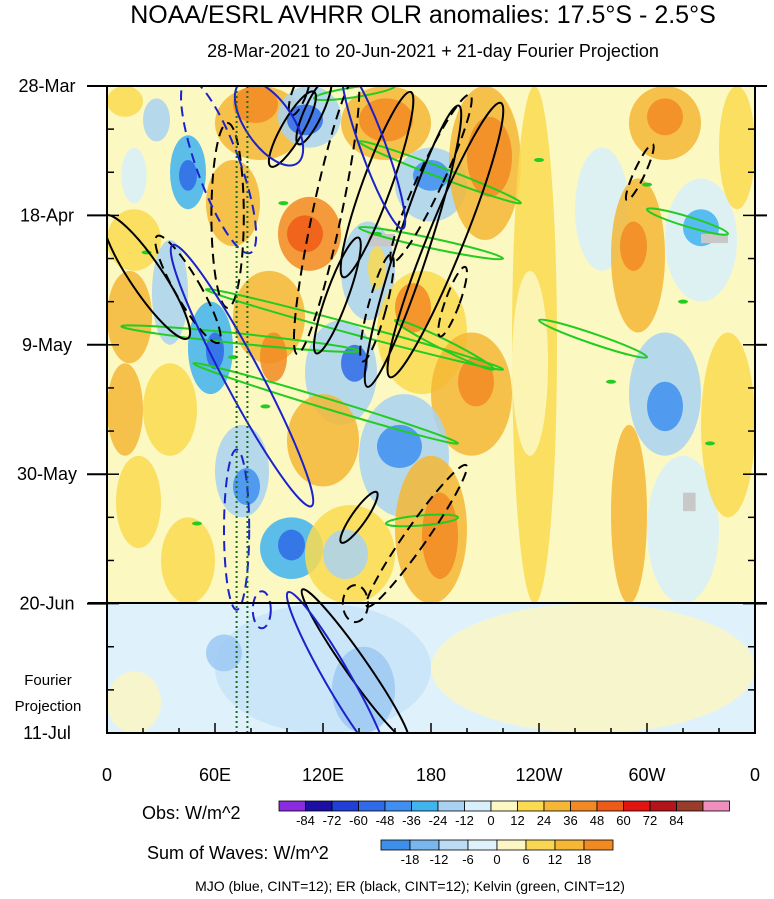  What do you see at coordinates (464, 820) in the screenshot?
I see `obs-colorbar-tick-label: -12` at bounding box center [464, 820].